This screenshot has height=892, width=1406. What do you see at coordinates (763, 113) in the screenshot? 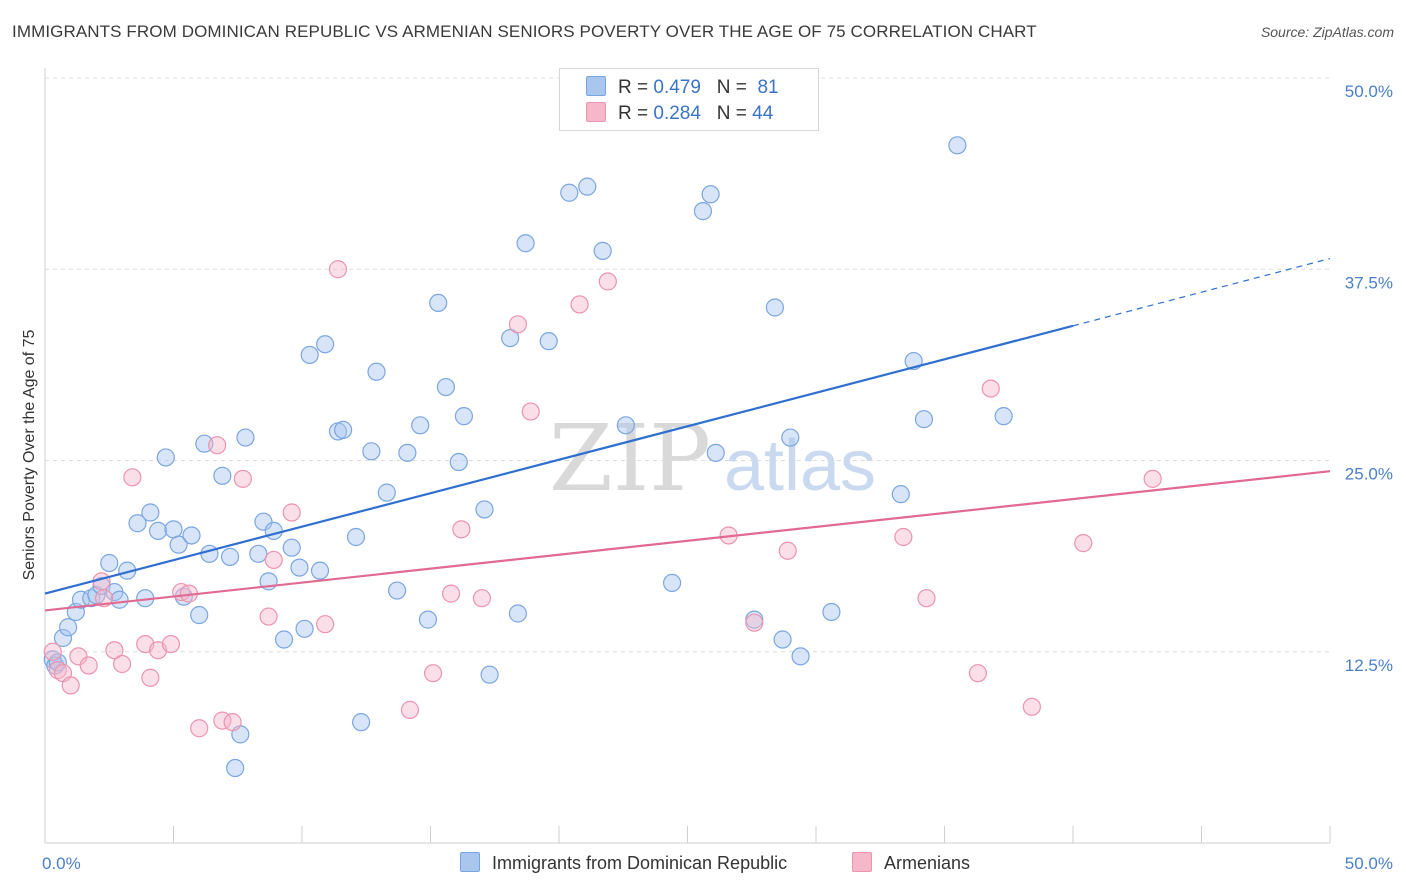
I see `legend-n-value: 44` at bounding box center [763, 113].